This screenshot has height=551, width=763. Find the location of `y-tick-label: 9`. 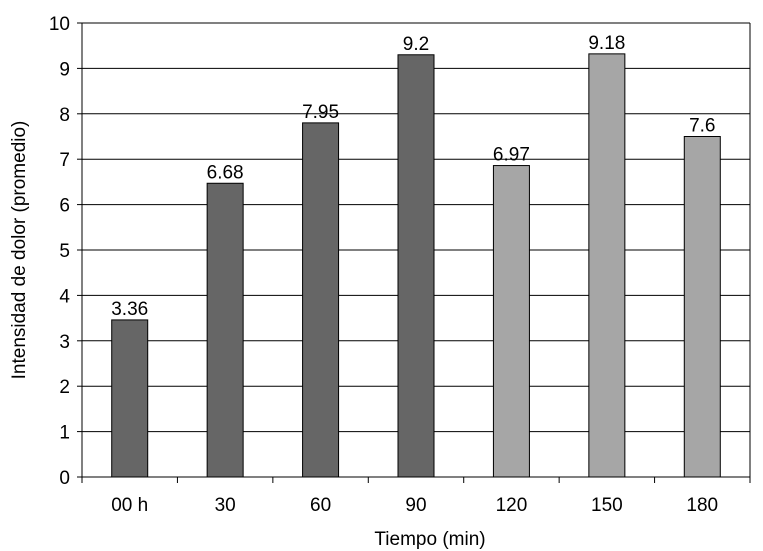

y-tick-label: 9 is located at coordinates (64, 69).